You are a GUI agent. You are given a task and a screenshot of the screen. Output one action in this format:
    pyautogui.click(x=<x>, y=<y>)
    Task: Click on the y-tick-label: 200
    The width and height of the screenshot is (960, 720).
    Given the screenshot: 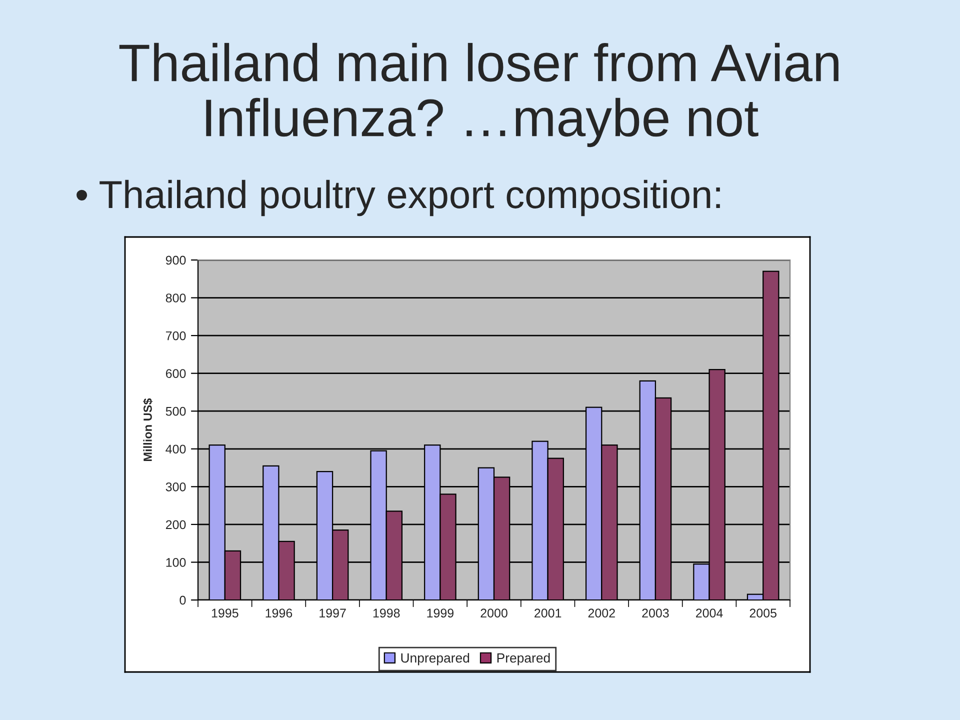 What is the action you would take?
    pyautogui.click(x=176, y=525)
    